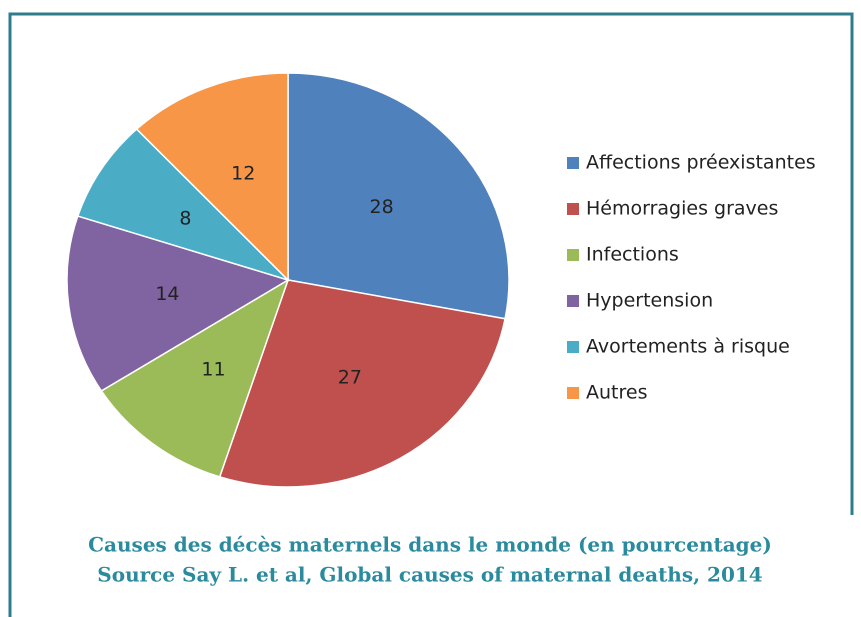 The height and width of the screenshot is (617, 861). What do you see at coordinates (350, 377) in the screenshot?
I see `data-label: 27` at bounding box center [350, 377].